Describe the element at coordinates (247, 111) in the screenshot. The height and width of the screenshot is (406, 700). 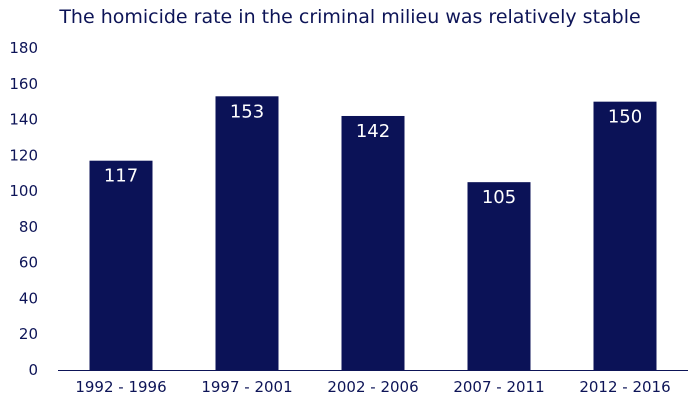
I see `bar-value-label: 153` at that location.